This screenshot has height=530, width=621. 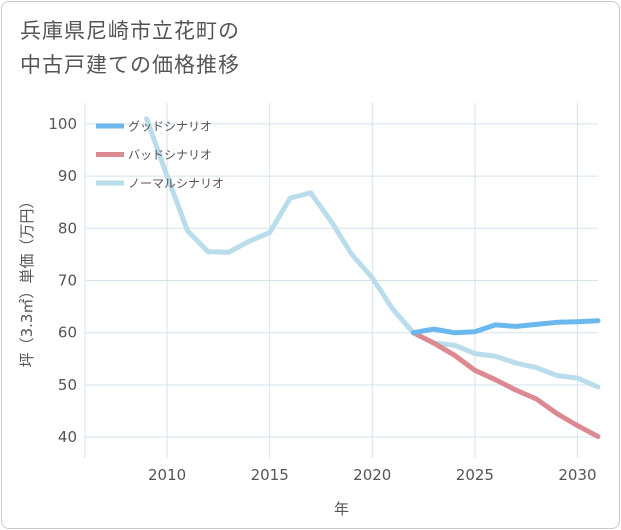 I want to click on y-tick-label: 100, so click(x=62, y=124).